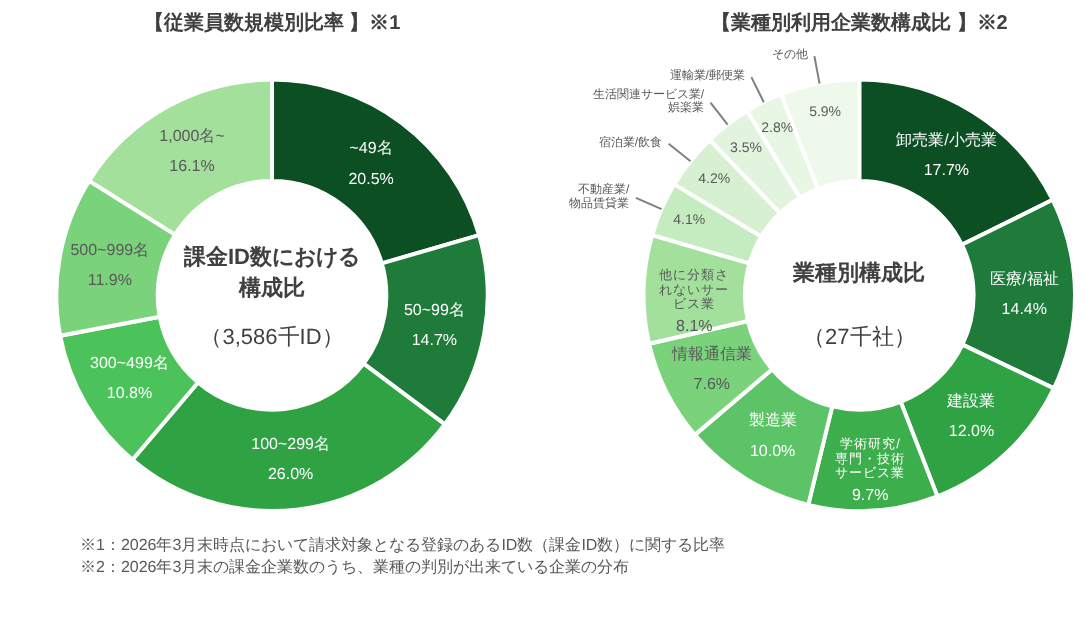  What do you see at coordinates (870, 495) in the screenshot?
I see `data-label: 9.7%` at bounding box center [870, 495].